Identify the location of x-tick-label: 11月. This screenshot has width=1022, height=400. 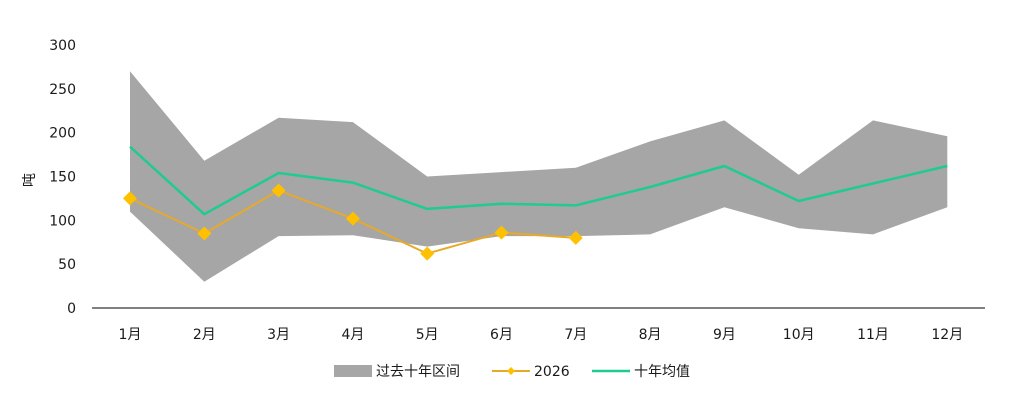
(873, 335).